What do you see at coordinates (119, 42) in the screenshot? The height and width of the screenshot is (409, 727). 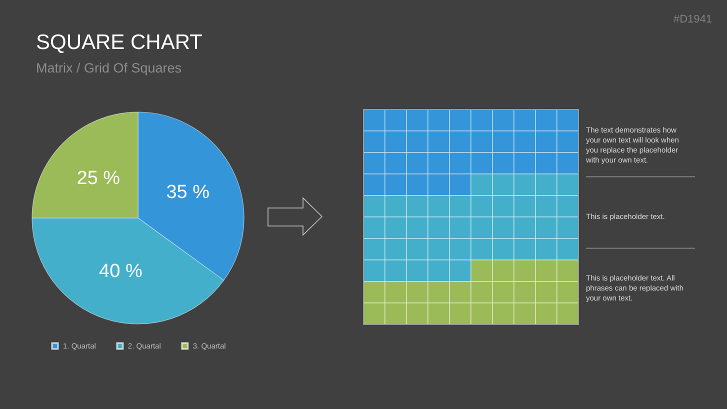 I see `chart-title: SQUARE CHART` at bounding box center [119, 42].